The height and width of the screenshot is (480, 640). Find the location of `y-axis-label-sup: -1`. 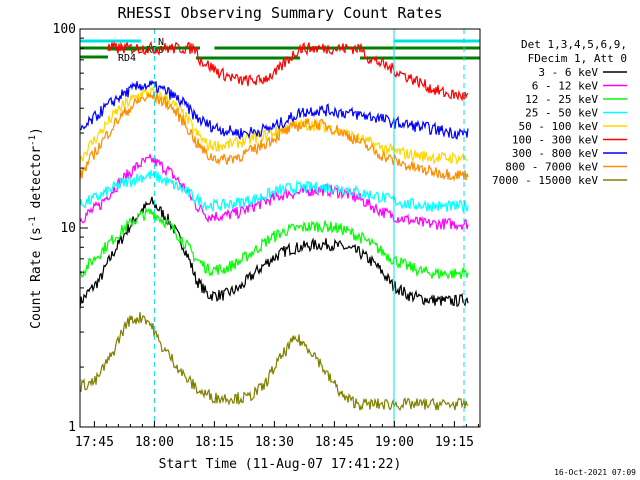

y-axis-label-sup: -1 is located at coordinates (33, 221).